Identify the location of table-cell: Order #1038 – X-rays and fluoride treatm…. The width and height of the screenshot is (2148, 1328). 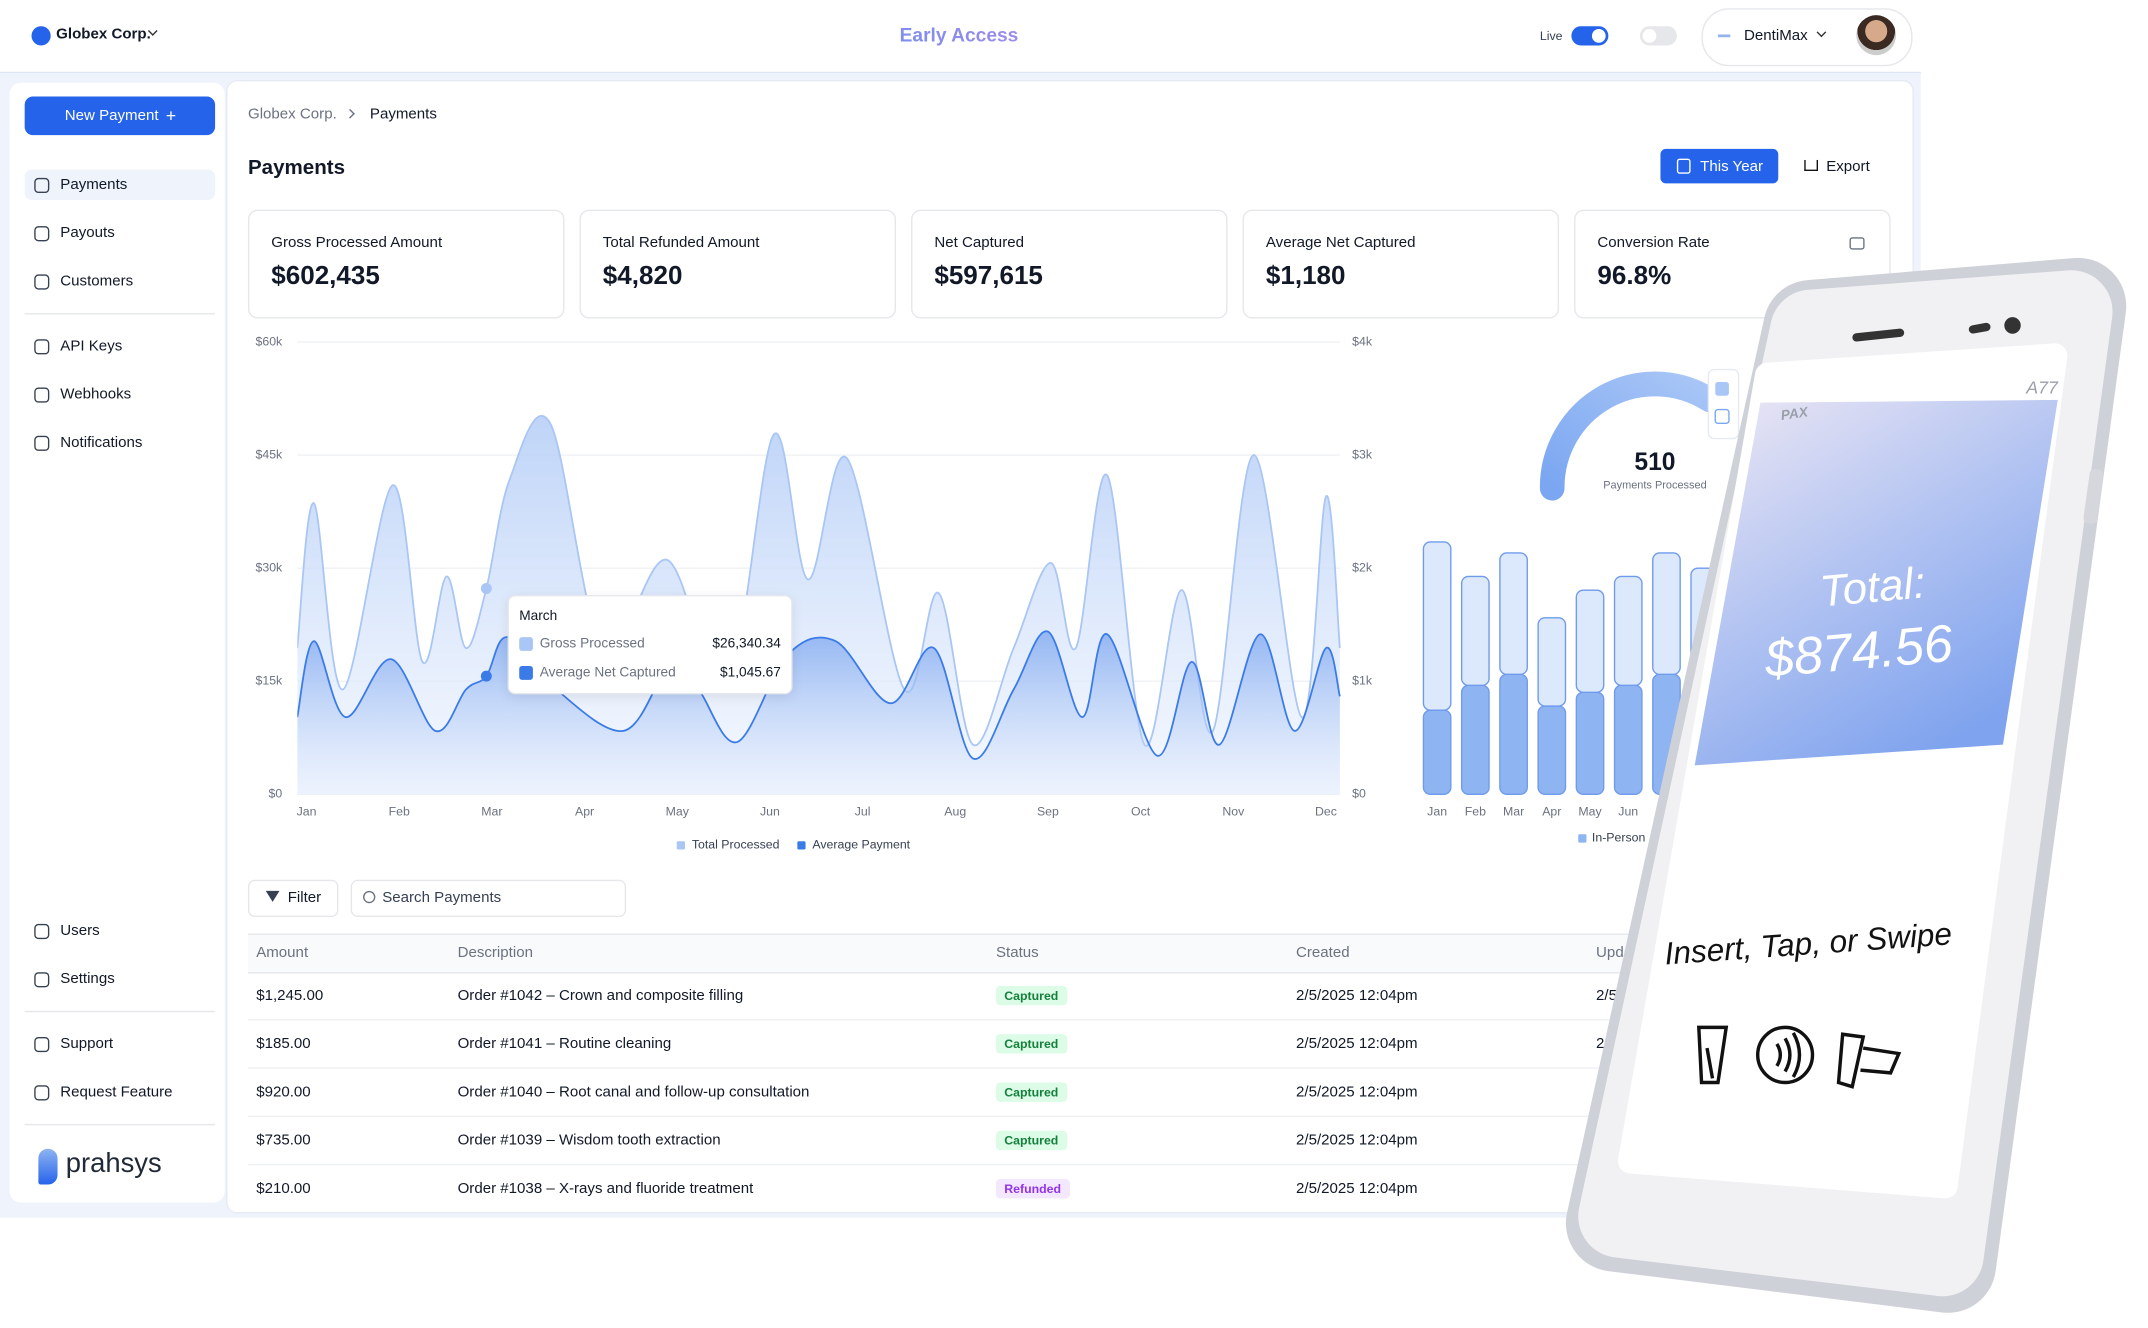
(605, 1188).